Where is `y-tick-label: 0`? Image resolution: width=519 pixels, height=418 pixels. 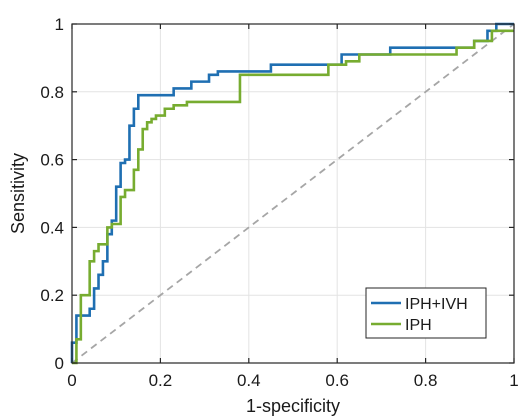 y-tick-label: 0 is located at coordinates (59, 363).